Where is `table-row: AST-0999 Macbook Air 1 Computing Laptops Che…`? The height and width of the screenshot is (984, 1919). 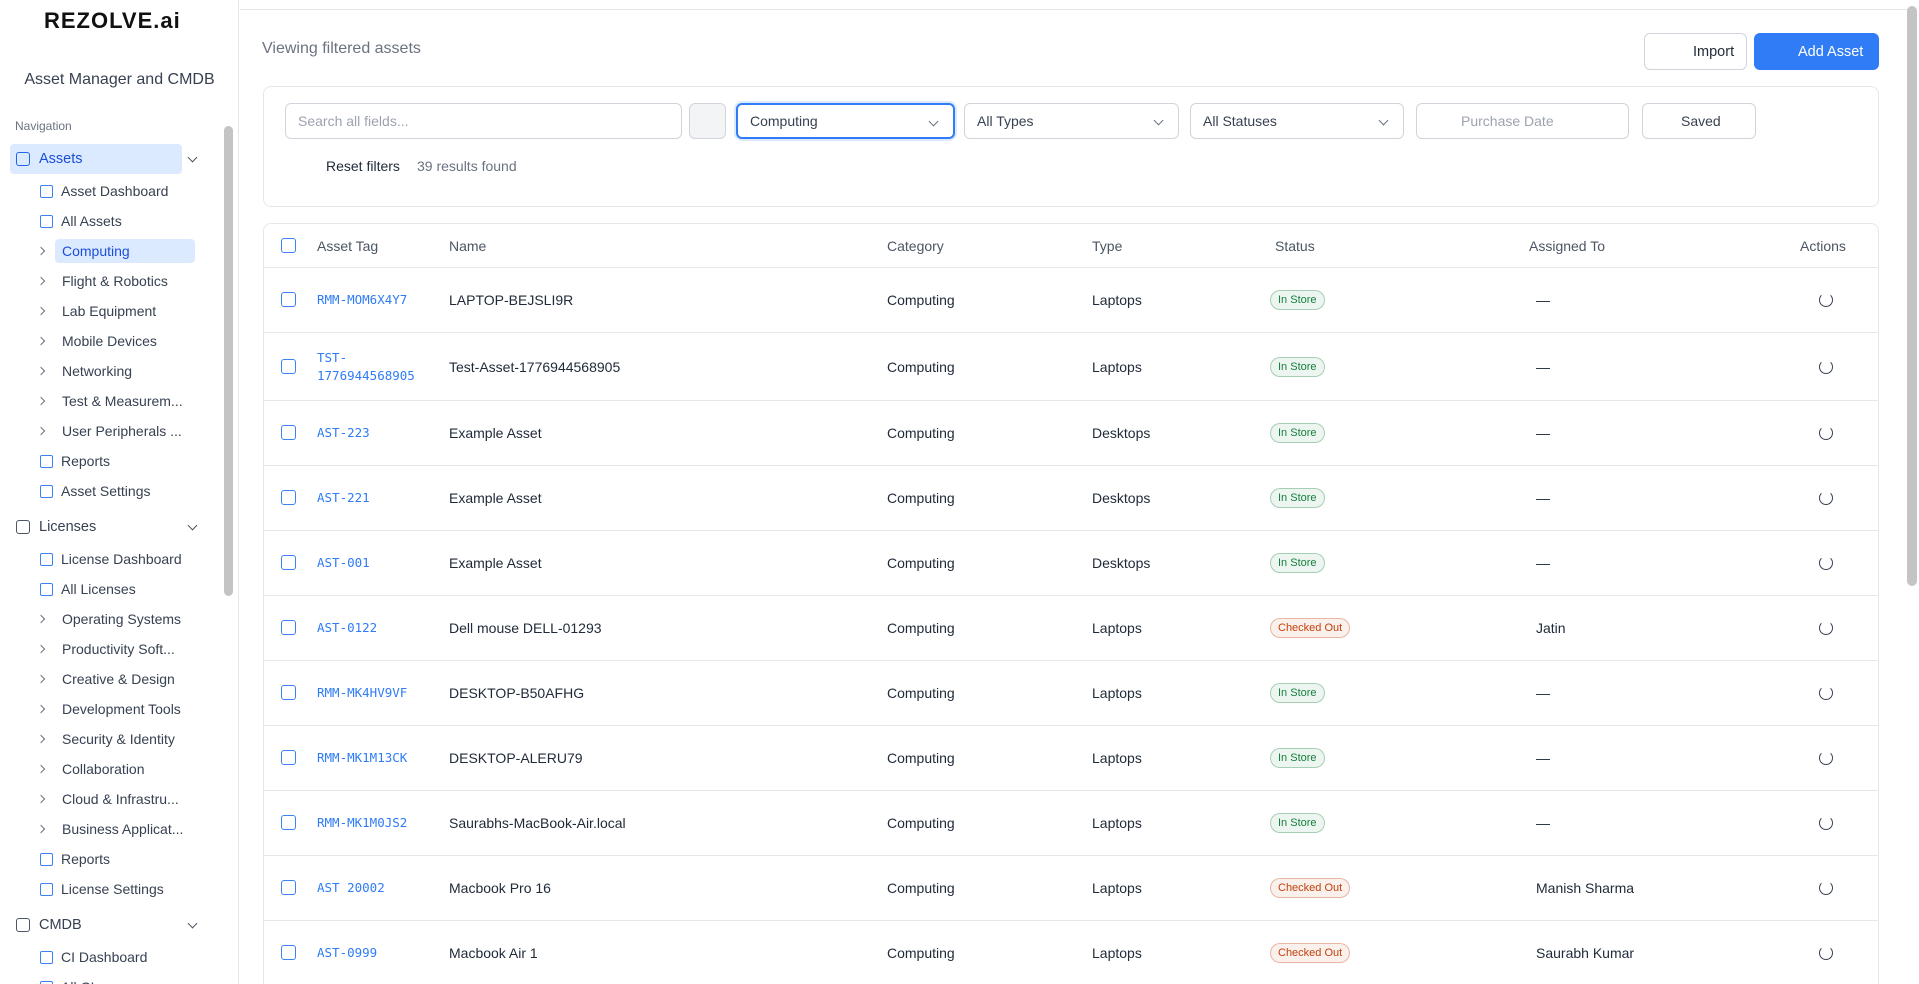
table-row: AST-0999 Macbook Air 1 Computing Laptops Che… is located at coordinates (1071, 952).